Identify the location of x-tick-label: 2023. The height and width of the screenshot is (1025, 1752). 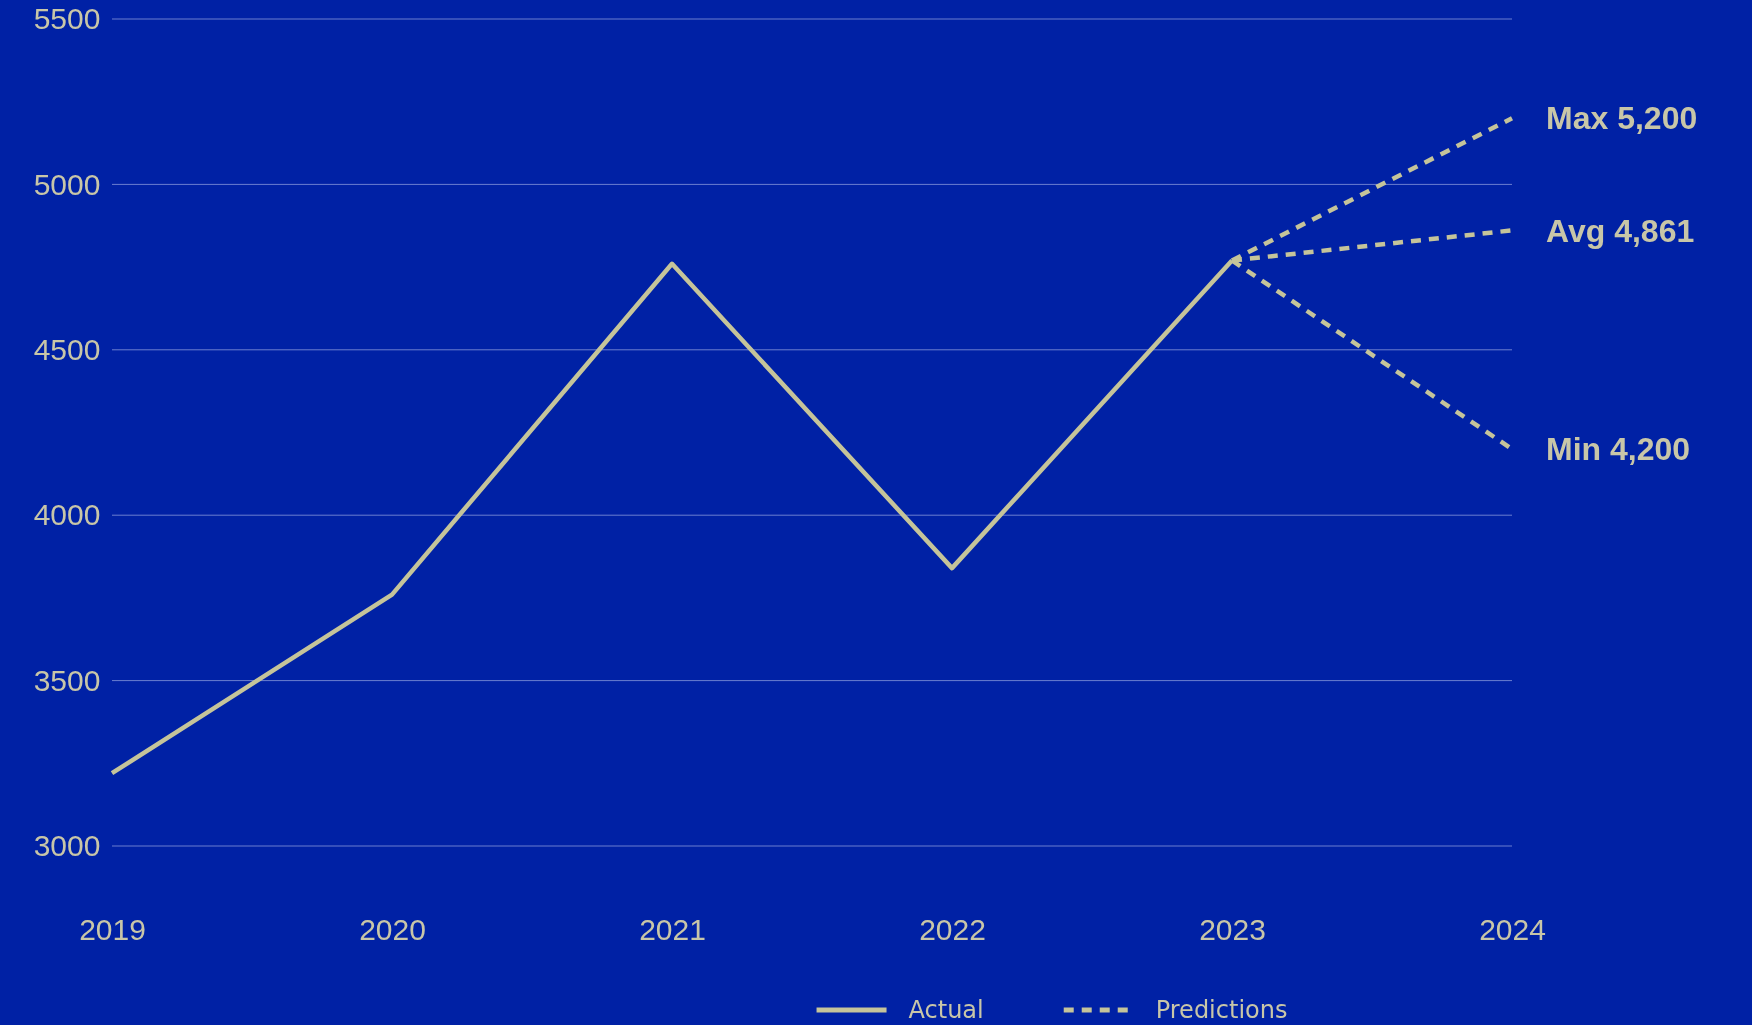
(1232, 930).